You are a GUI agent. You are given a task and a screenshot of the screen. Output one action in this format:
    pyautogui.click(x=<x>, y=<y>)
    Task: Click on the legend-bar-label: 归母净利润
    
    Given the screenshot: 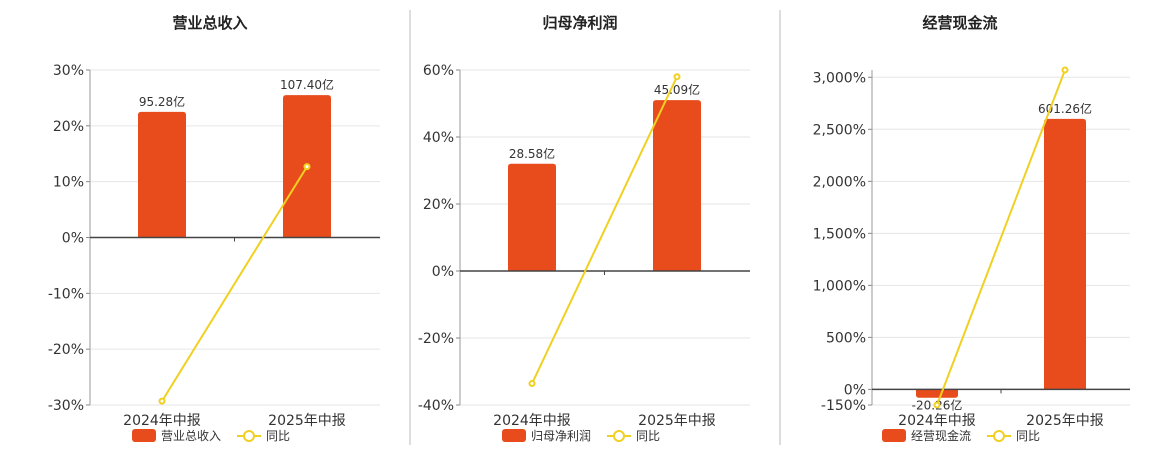 What is the action you would take?
    pyautogui.click(x=561, y=436)
    